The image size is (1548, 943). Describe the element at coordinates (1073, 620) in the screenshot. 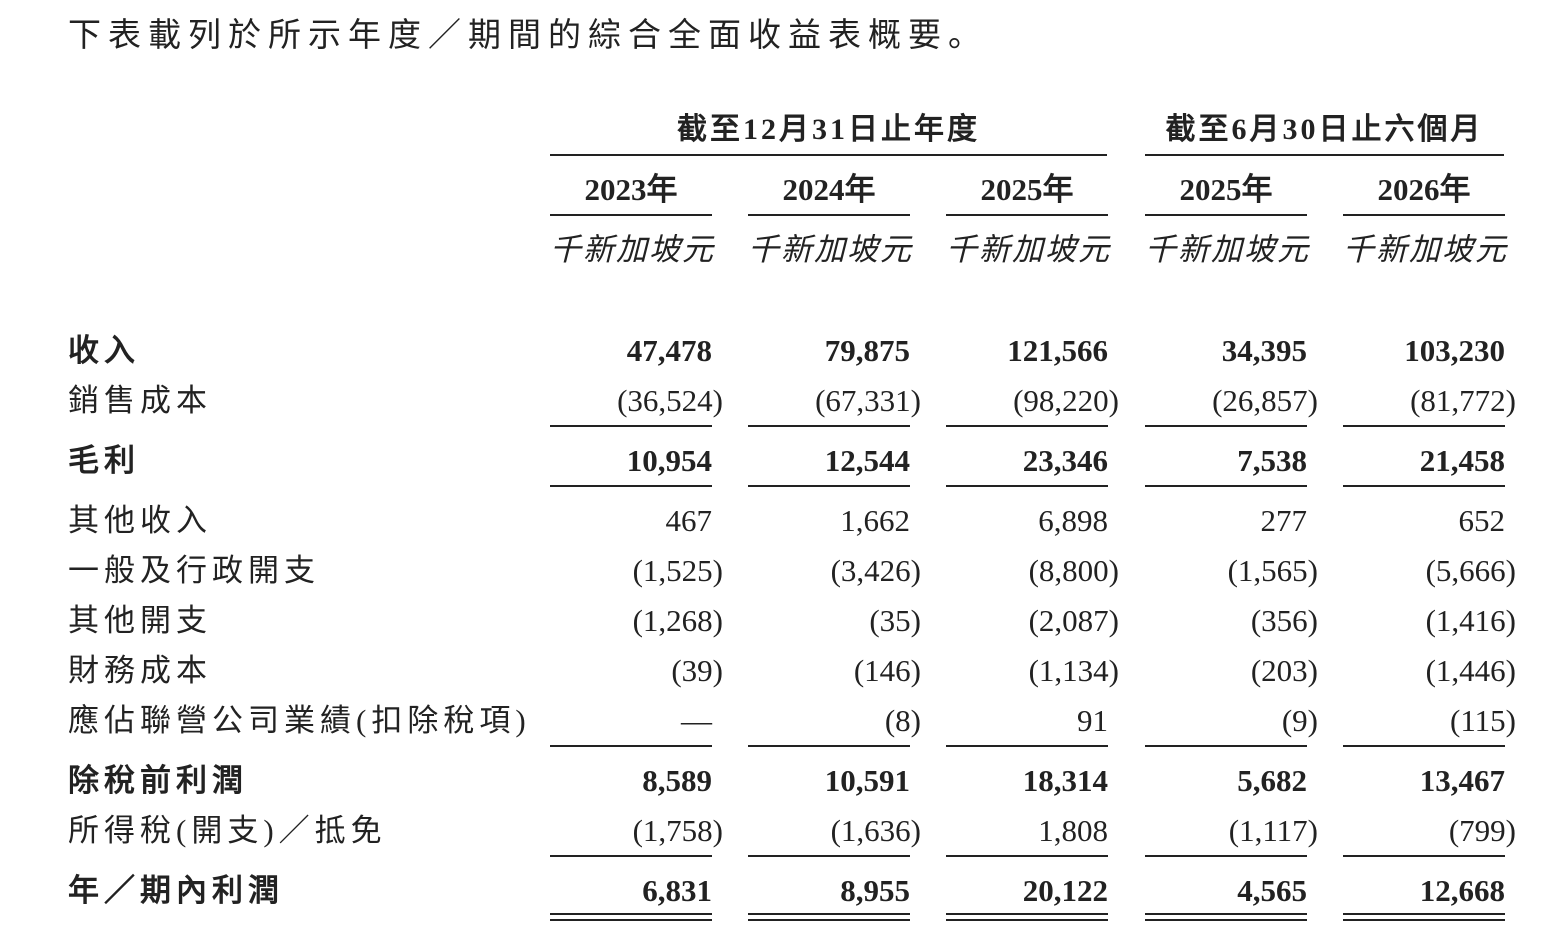

I see `table-cell: (2,087)` at that location.